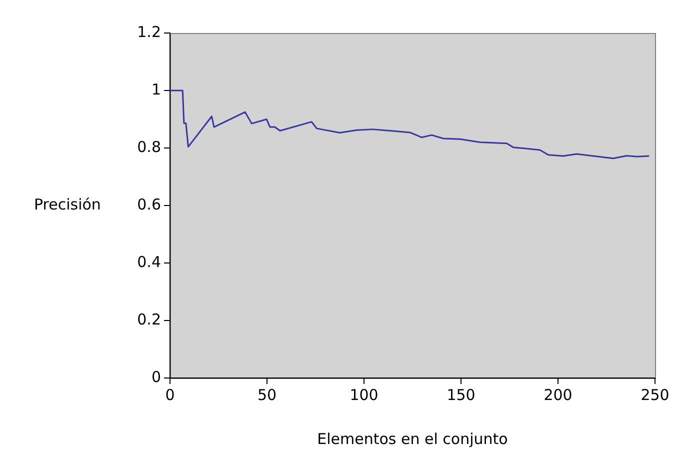 The width and height of the screenshot is (678, 458). What do you see at coordinates (412, 439) in the screenshot?
I see `x-axis-title: Elementos en el conjunto` at bounding box center [412, 439].